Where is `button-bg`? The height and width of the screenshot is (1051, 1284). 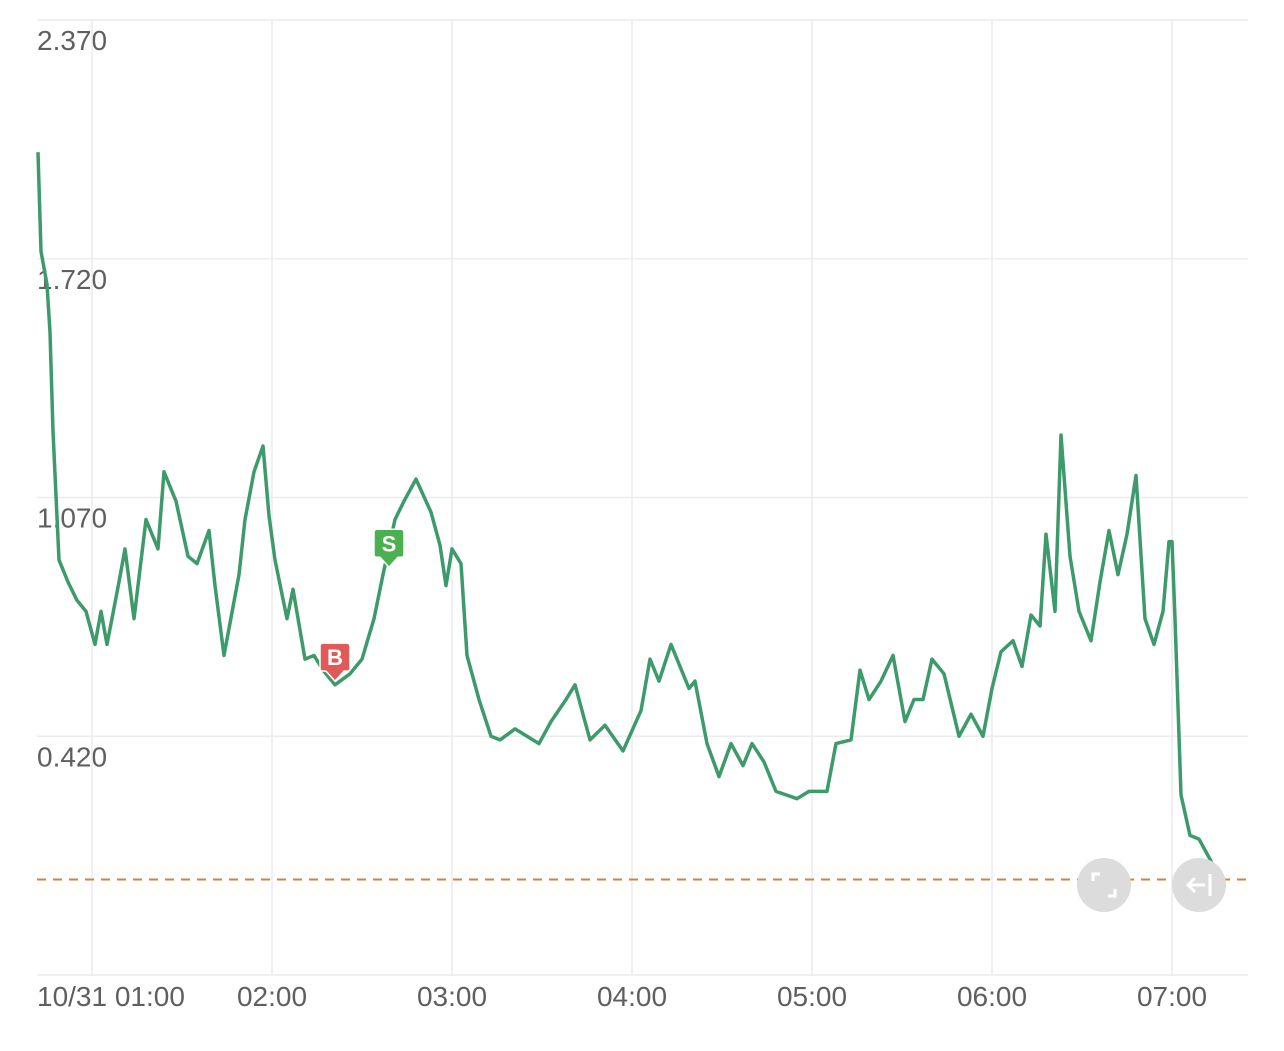 button-bg is located at coordinates (1104, 885).